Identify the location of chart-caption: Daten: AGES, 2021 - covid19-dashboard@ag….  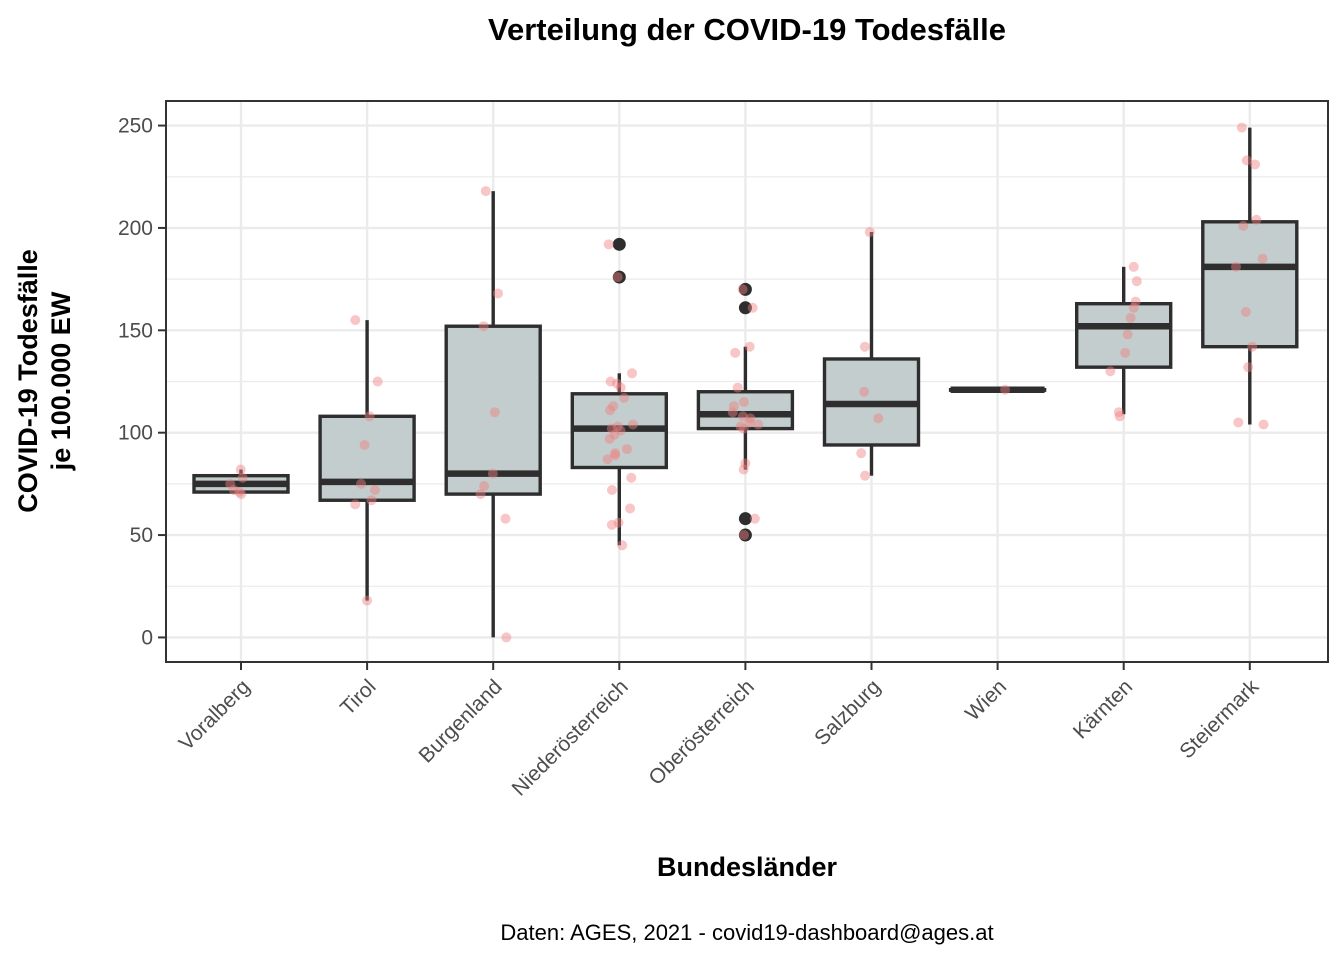
(746, 932).